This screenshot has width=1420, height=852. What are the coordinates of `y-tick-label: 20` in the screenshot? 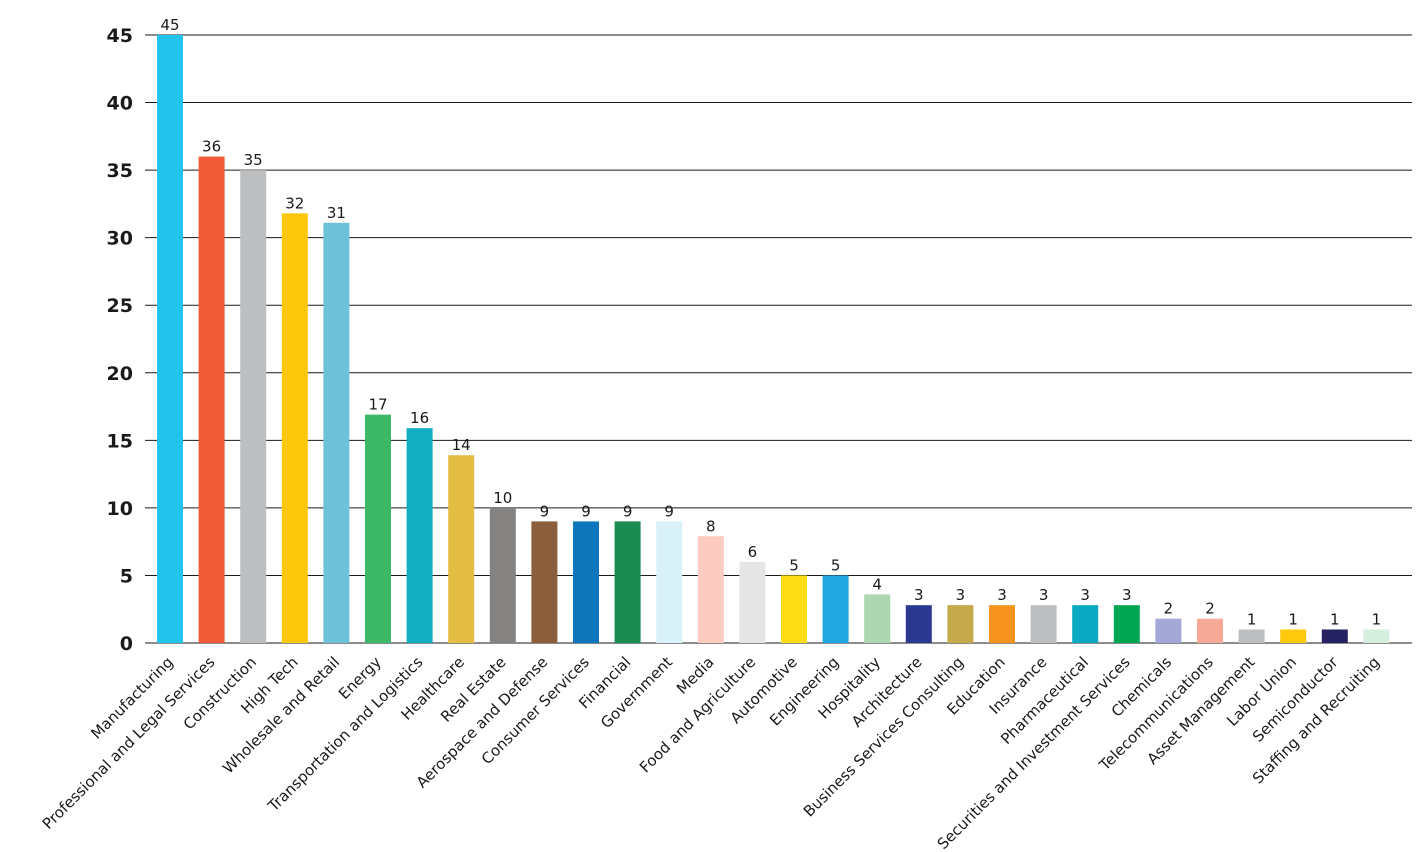 It's located at (120, 374).